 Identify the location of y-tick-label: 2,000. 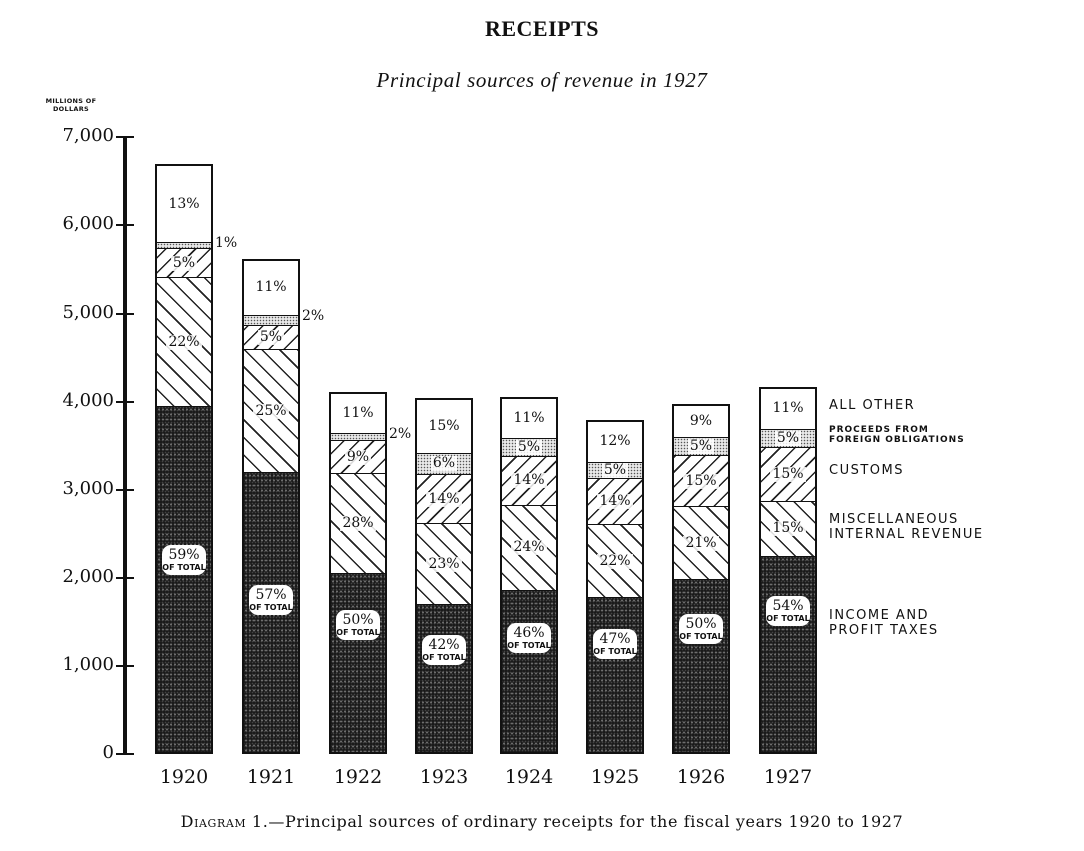
(88, 576).